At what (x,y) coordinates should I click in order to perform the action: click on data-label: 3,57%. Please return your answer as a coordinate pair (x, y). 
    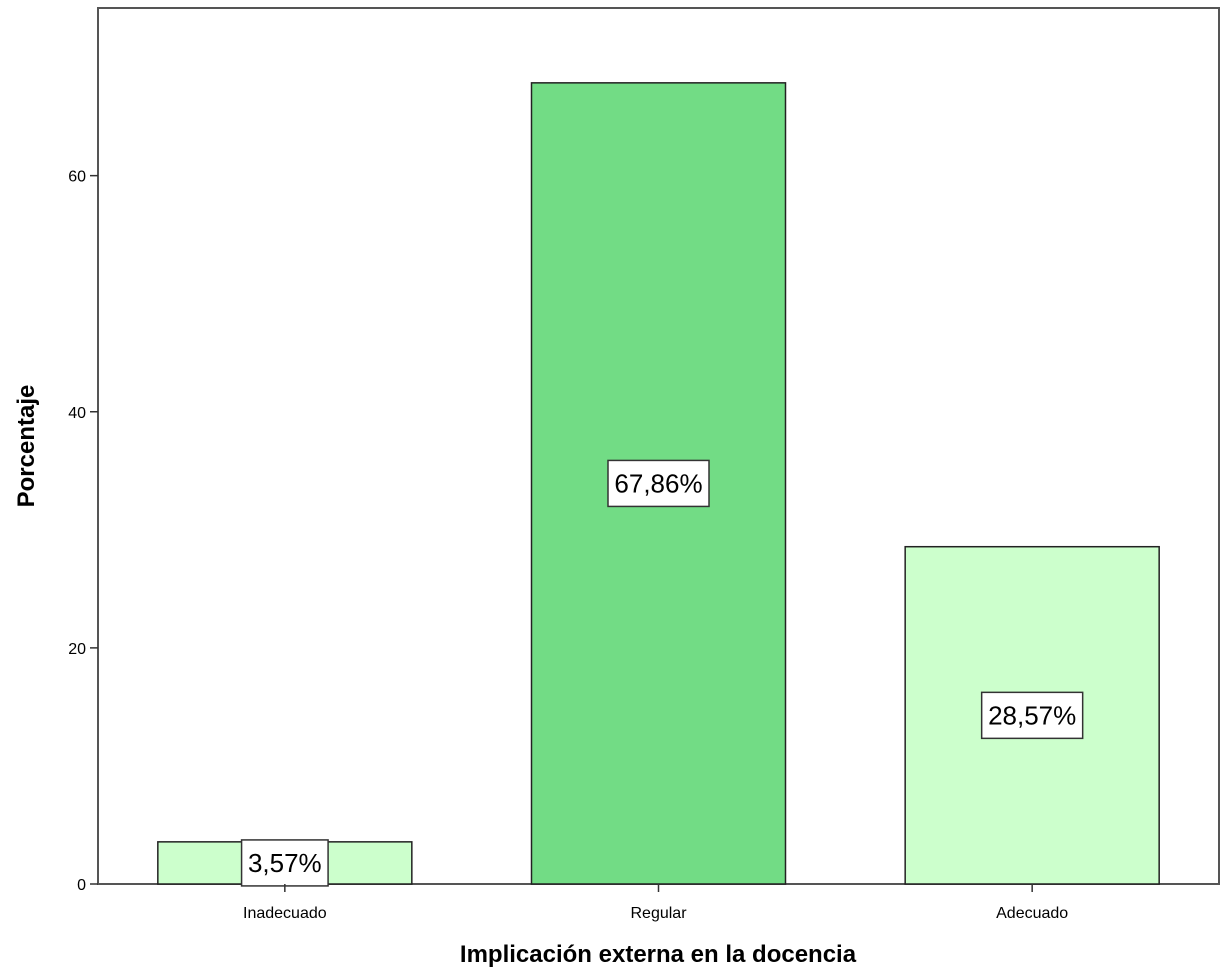
    Looking at the image, I should click on (285, 863).